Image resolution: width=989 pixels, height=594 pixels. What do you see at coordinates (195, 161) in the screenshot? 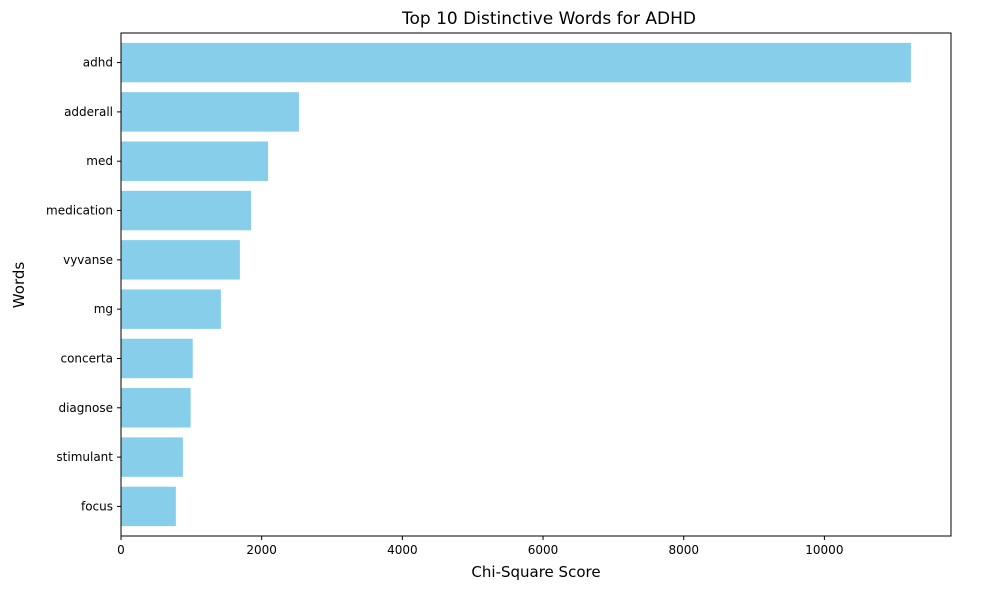
I see `bar-med` at bounding box center [195, 161].